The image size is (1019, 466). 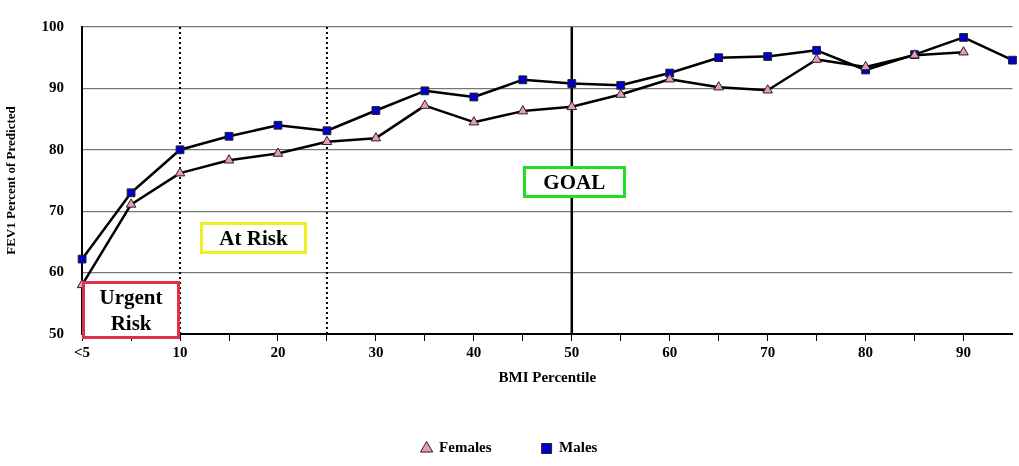 What do you see at coordinates (376, 351) in the screenshot?
I see `x-tick-label: 30` at bounding box center [376, 351].